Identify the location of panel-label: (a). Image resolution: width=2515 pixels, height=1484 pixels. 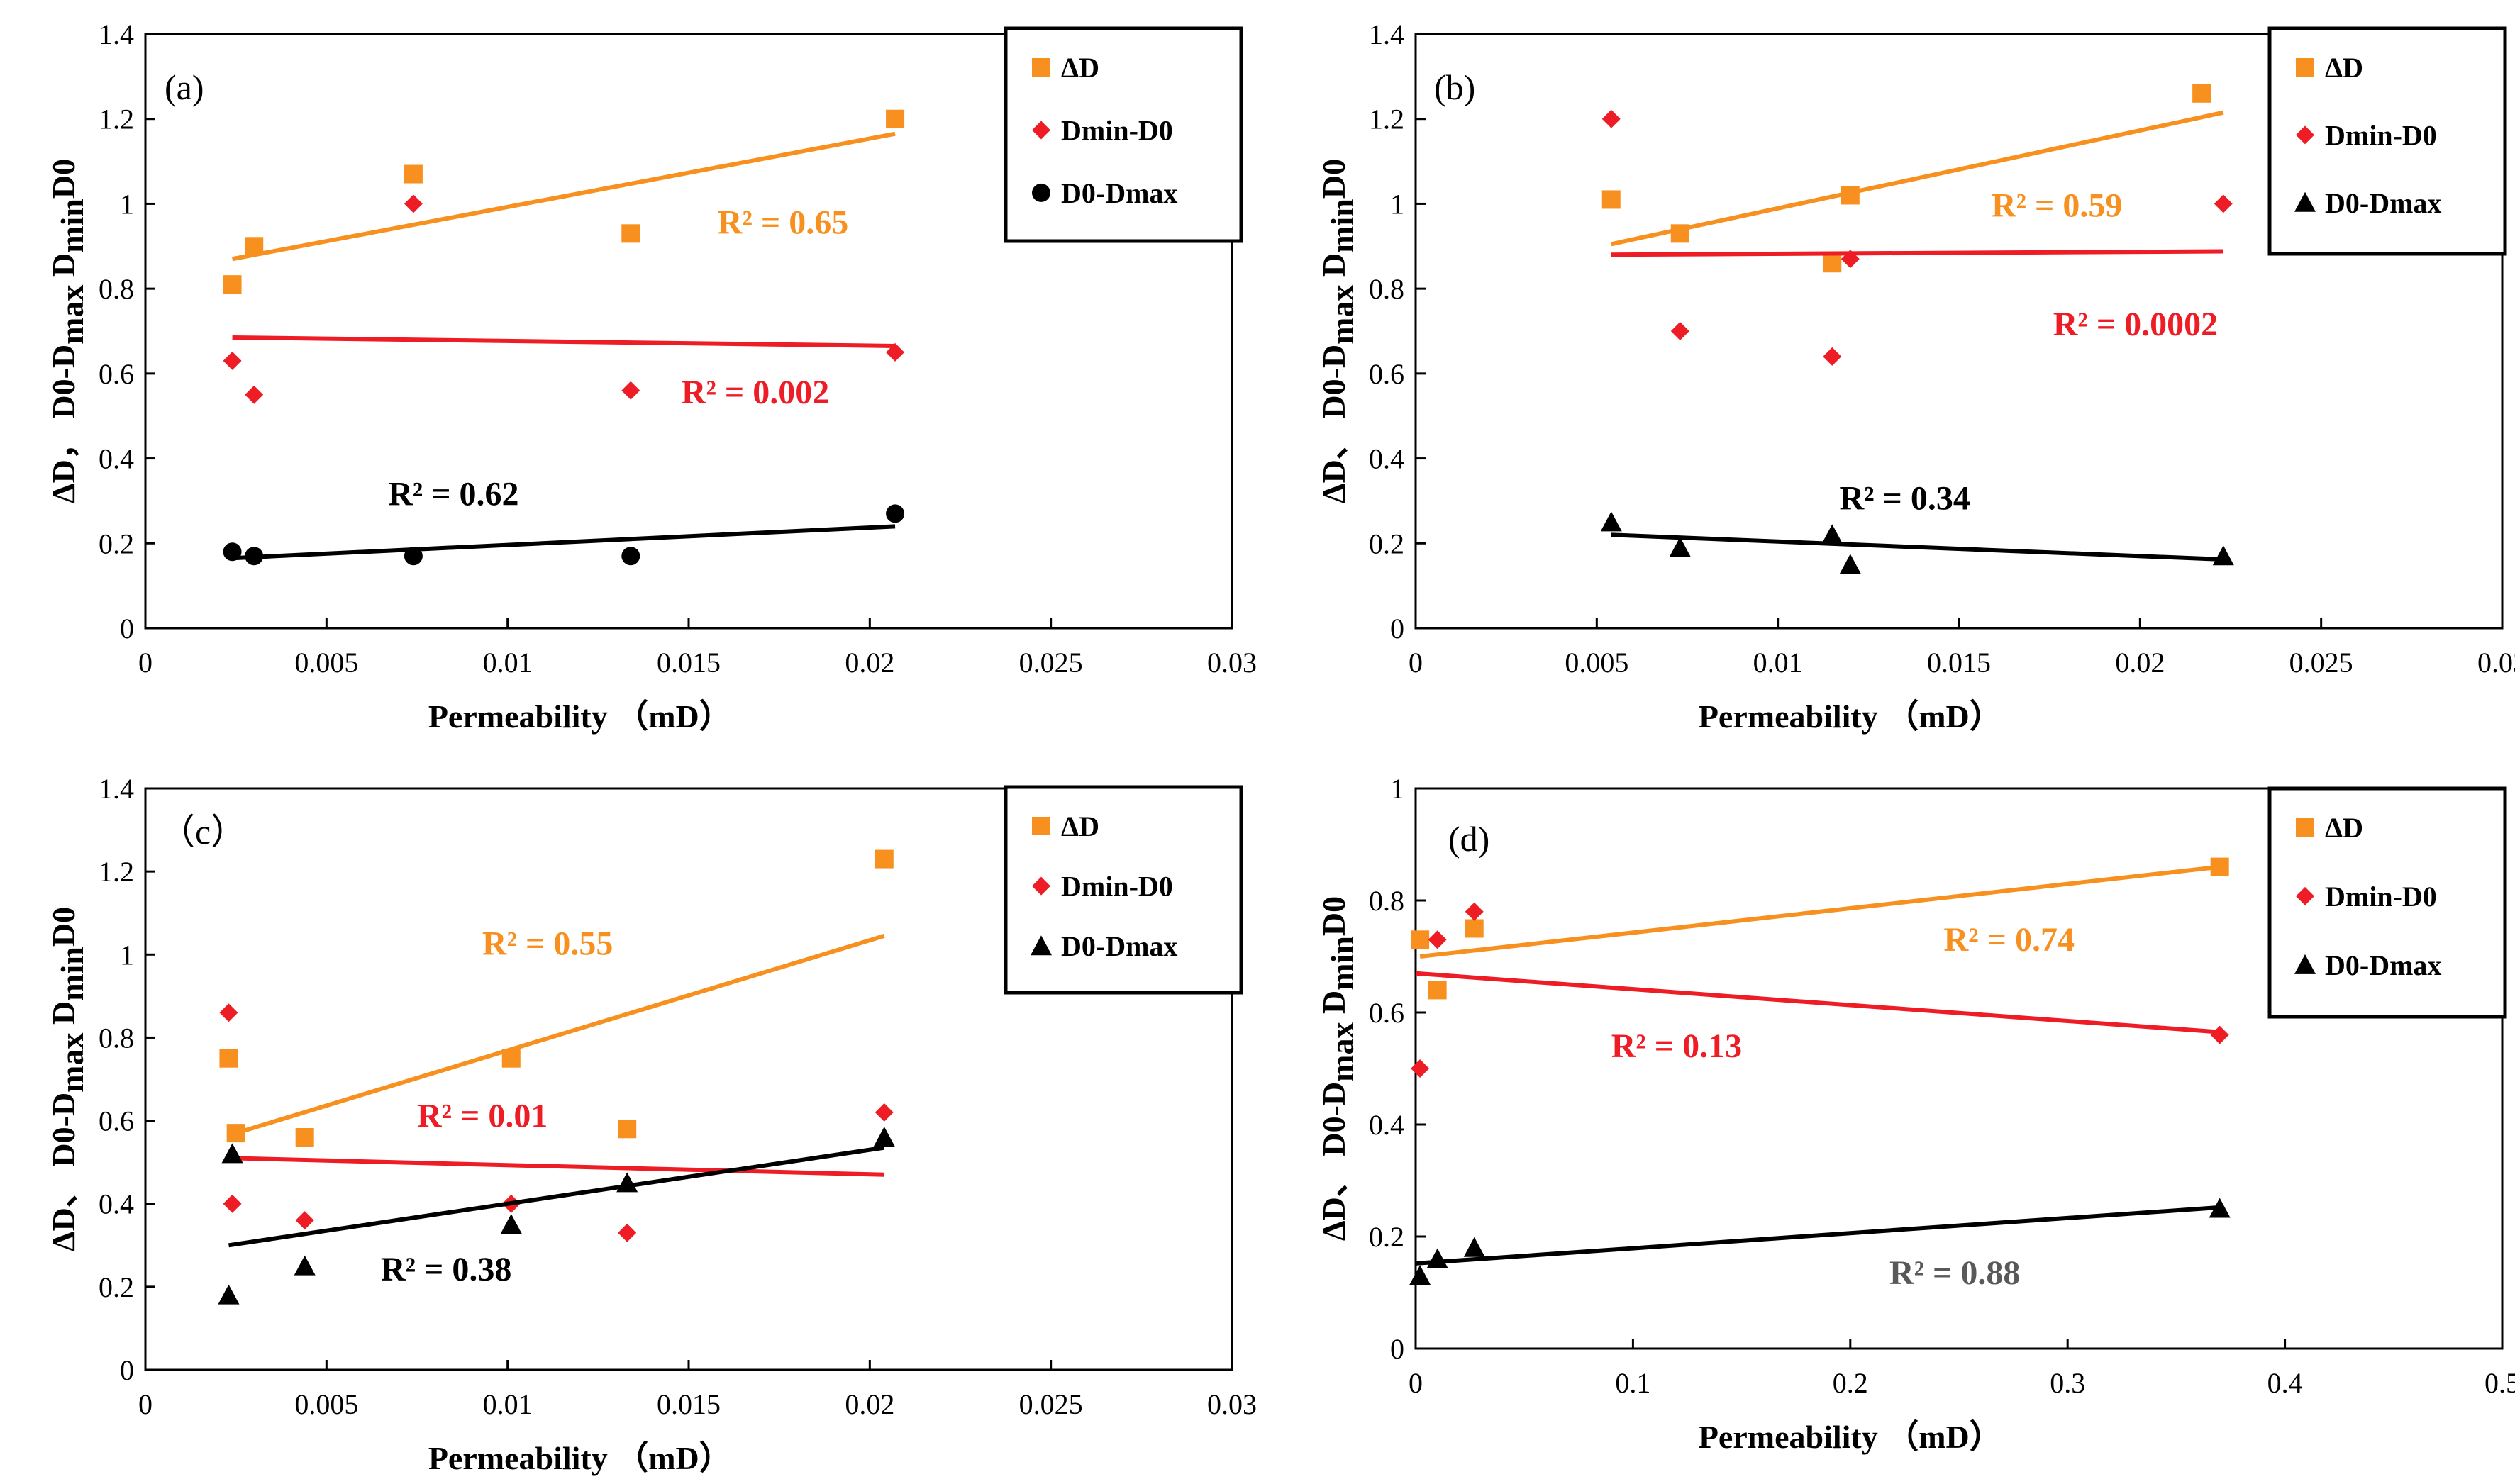
(184, 87).